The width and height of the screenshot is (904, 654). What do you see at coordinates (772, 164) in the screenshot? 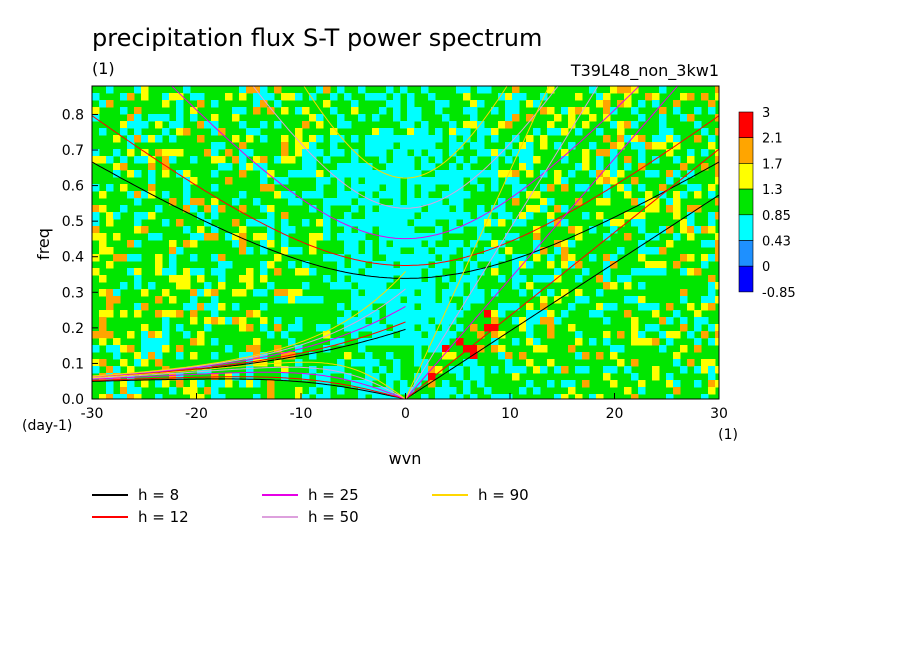
I see `colorbar-label: 1.7` at bounding box center [772, 164].